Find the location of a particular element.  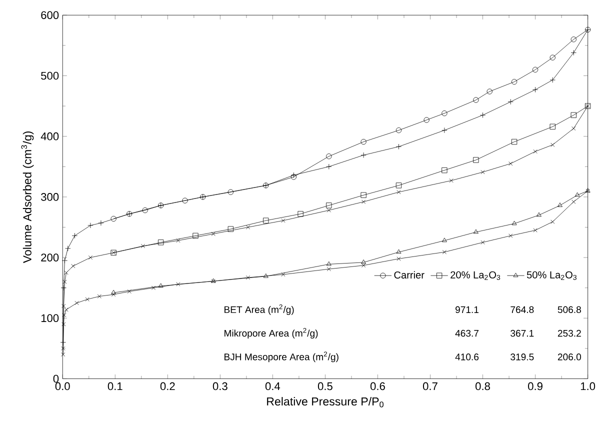

y-tick-label: 400 is located at coordinates (49, 136).